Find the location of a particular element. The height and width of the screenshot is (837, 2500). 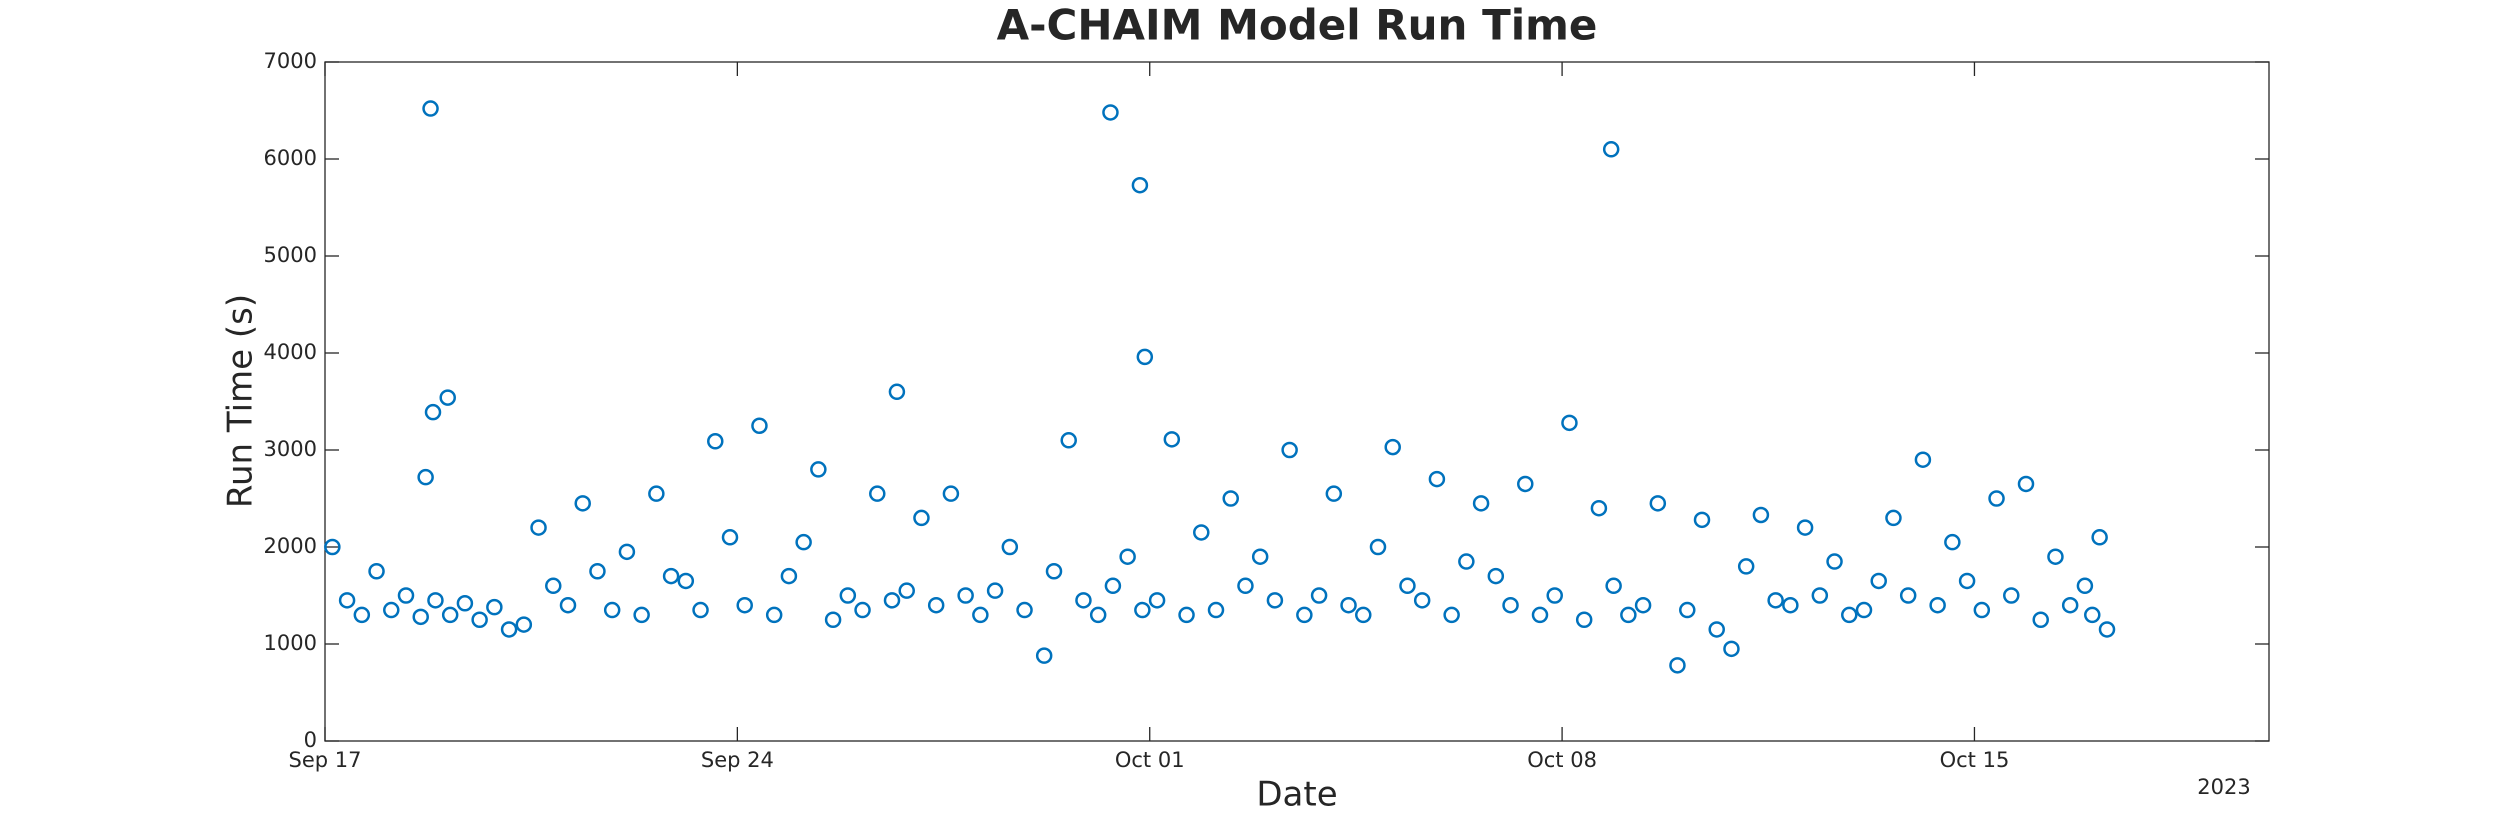

x-tick-label: Sep 17 is located at coordinates (325, 760).